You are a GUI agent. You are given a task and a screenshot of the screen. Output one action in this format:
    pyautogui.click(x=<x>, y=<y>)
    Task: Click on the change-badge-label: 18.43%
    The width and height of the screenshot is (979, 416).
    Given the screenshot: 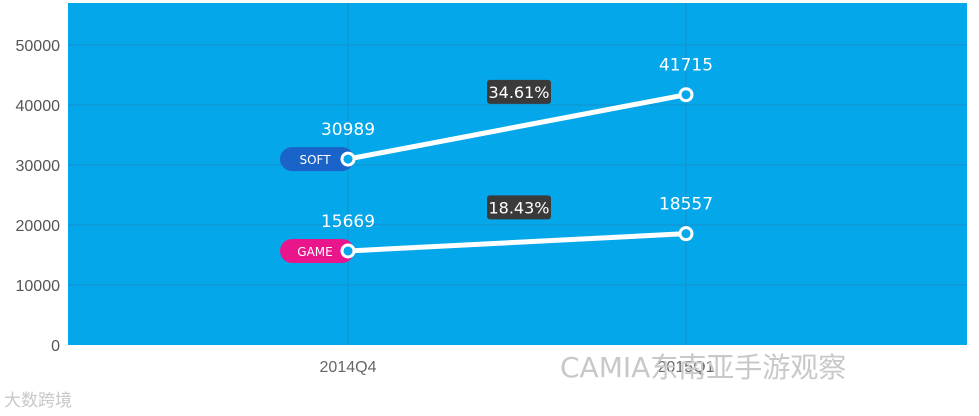 What is the action you would take?
    pyautogui.click(x=518, y=207)
    